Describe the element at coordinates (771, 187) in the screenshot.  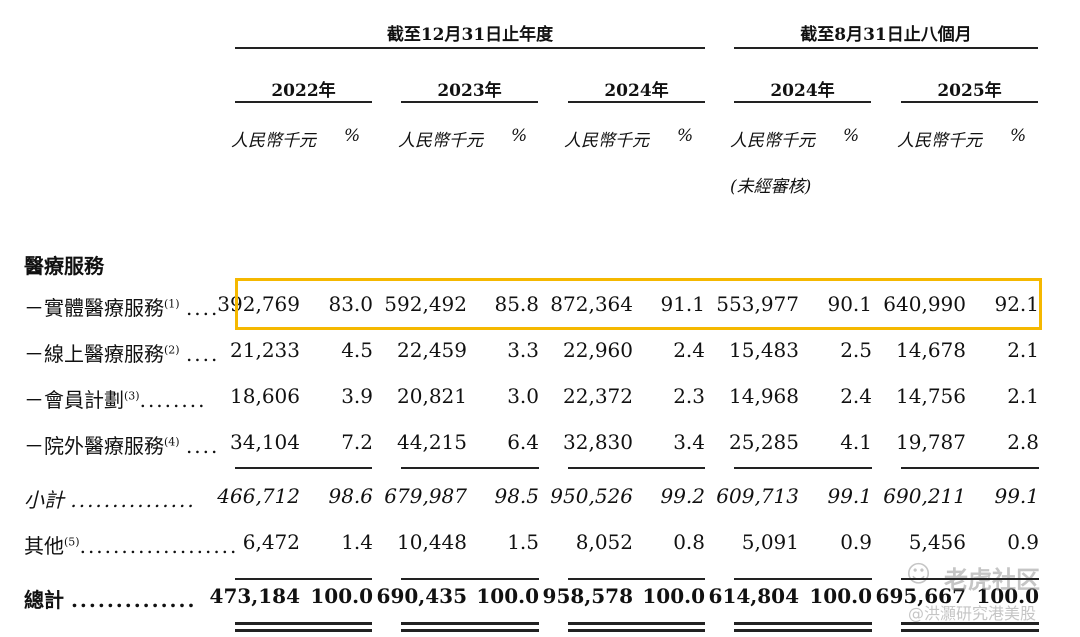
I see `unit-unaudited: (未經審核)` at that location.